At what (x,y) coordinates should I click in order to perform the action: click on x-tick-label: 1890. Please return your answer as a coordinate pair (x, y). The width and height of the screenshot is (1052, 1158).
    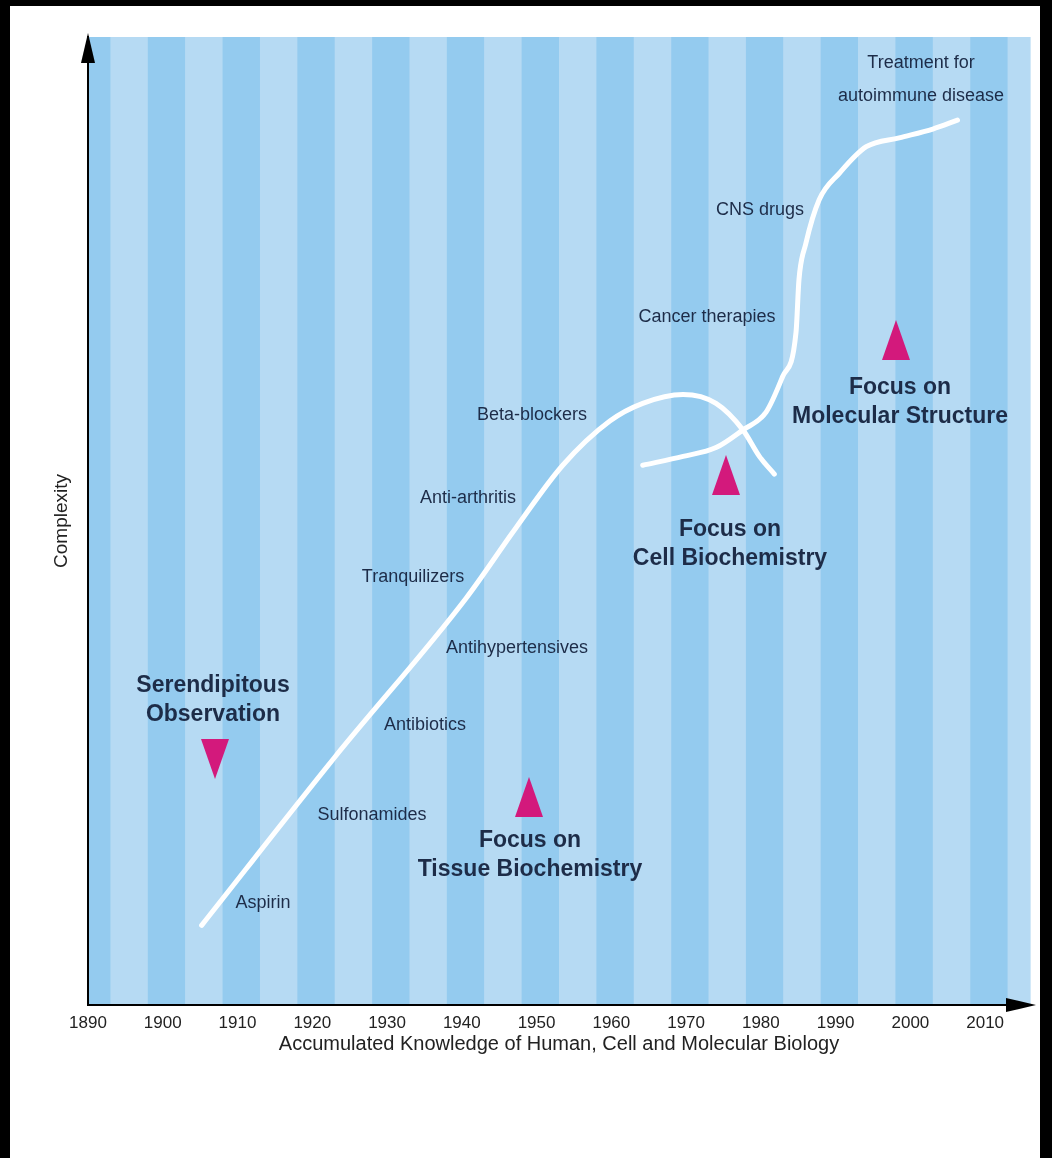
    Looking at the image, I should click on (88, 1022).